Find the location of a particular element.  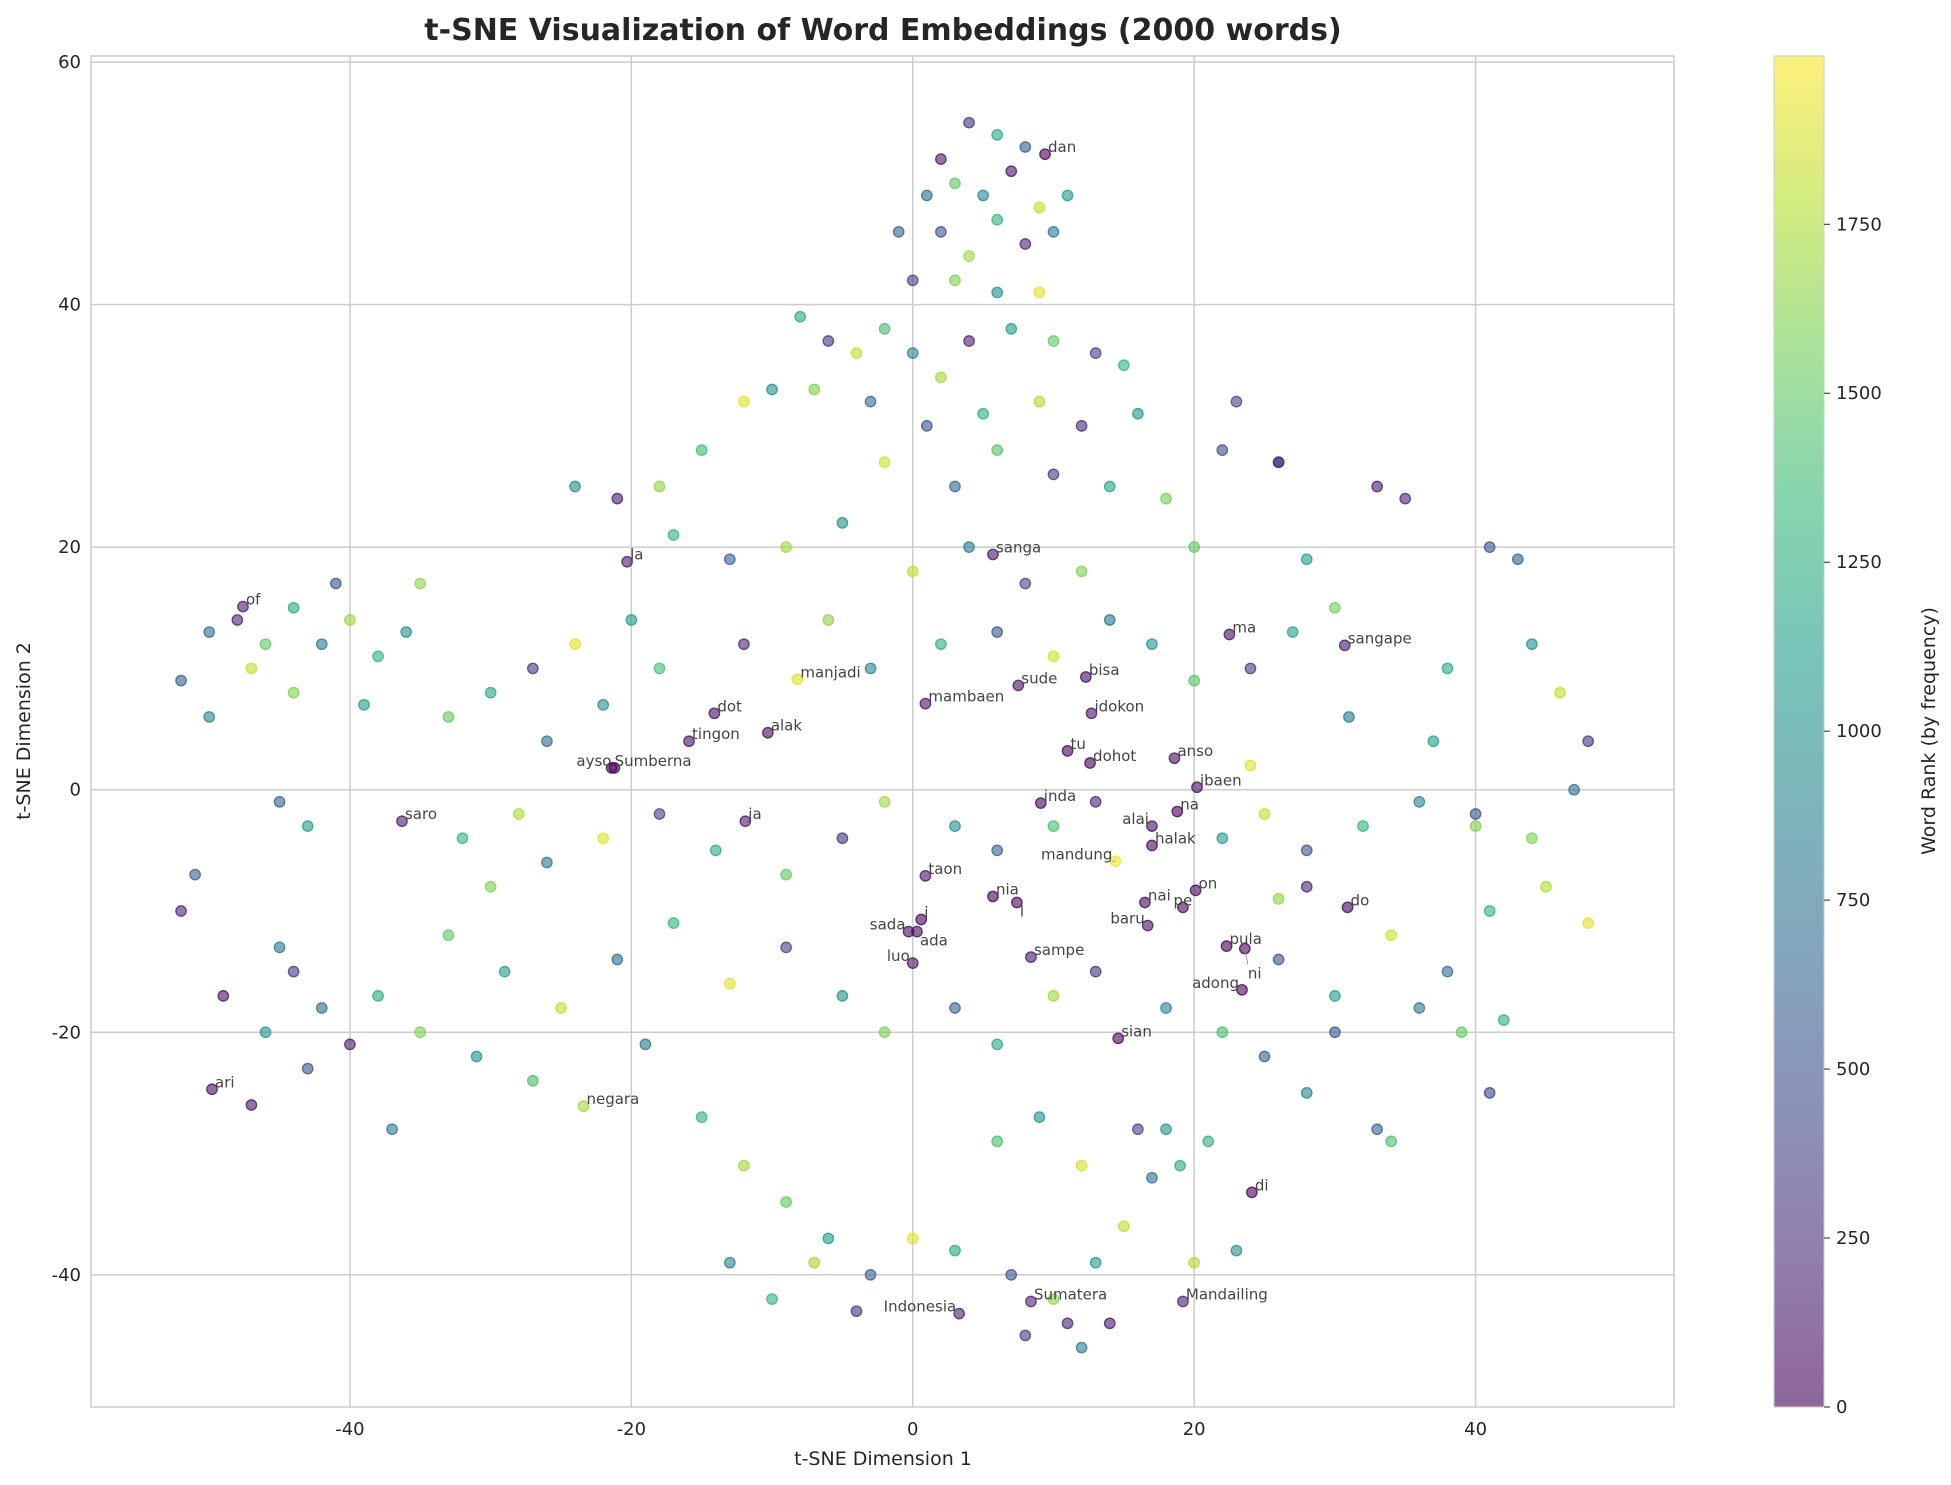

colorbar-tick-label: 0 is located at coordinates (1841, 1407).